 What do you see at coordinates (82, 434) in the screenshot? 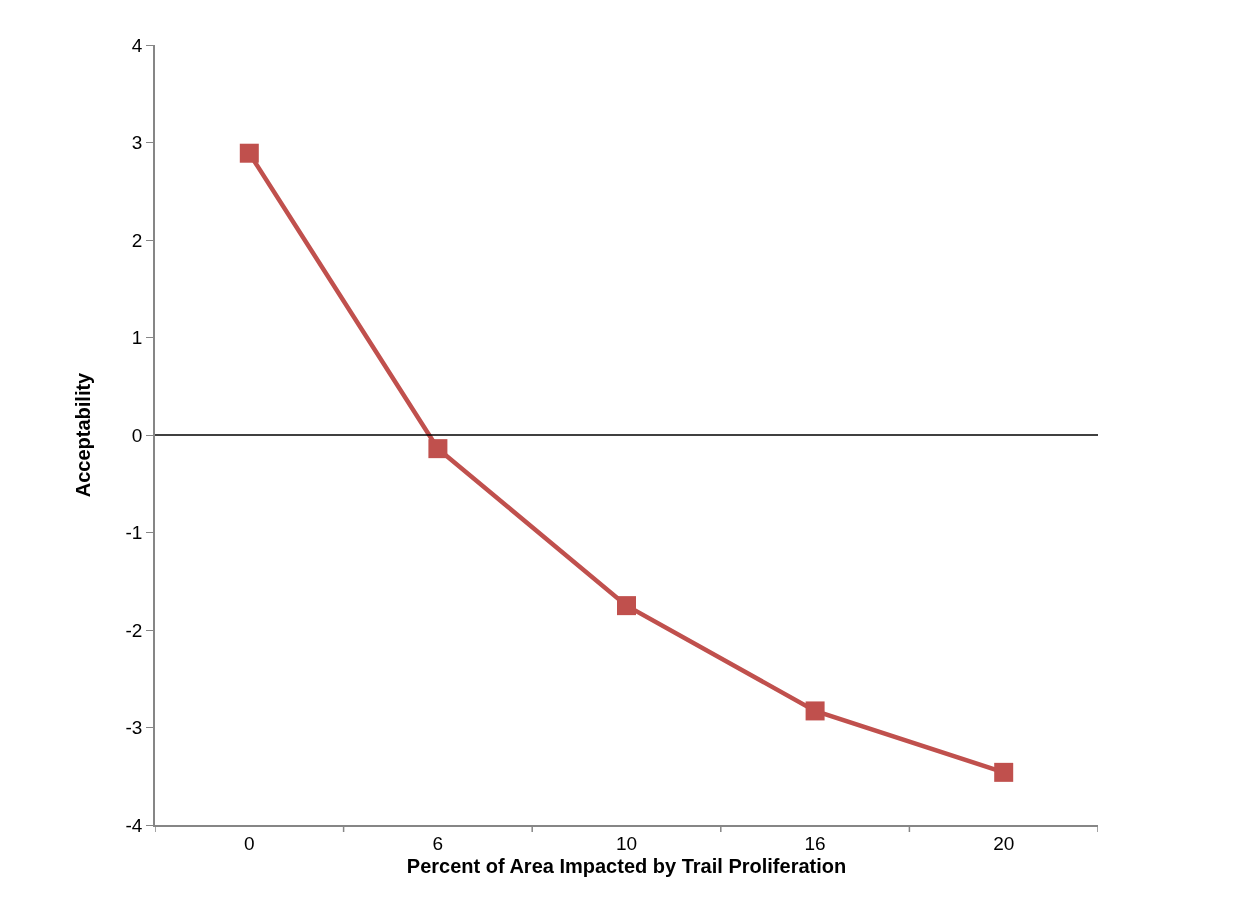
I see `y-axis-title: Acceptability` at bounding box center [82, 434].